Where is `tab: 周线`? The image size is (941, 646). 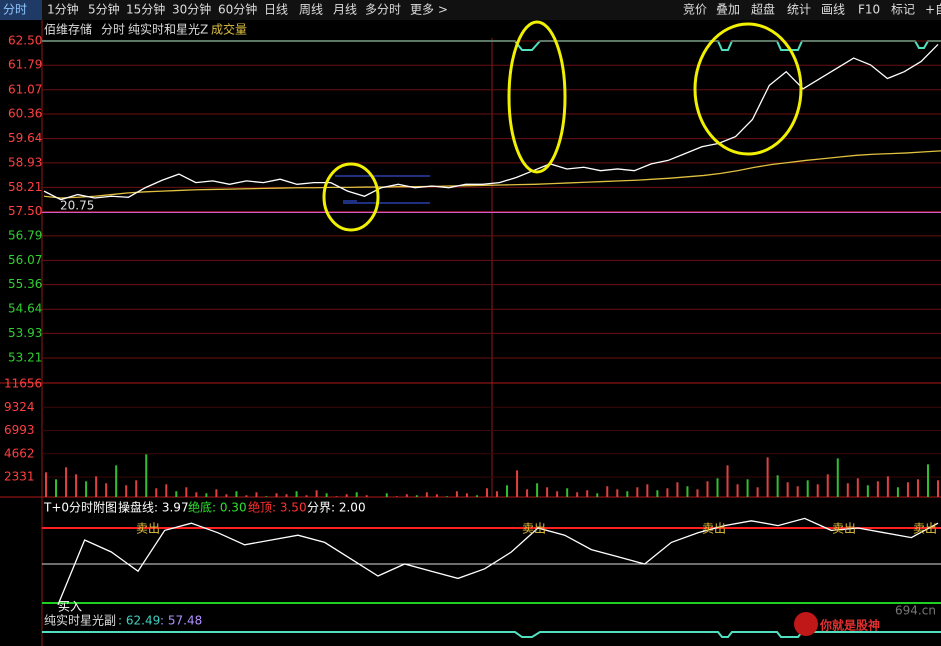 tab: 周线 is located at coordinates (311, 10).